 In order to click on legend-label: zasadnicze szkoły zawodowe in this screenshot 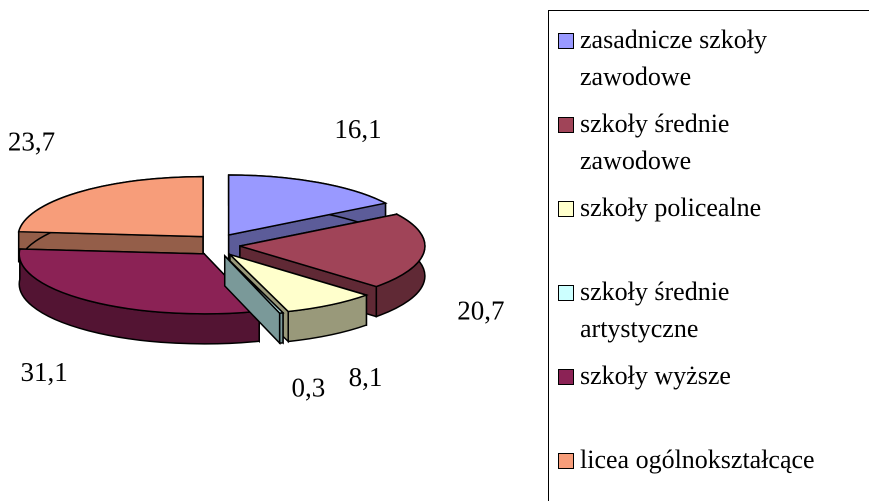, I will do `click(673, 58)`.